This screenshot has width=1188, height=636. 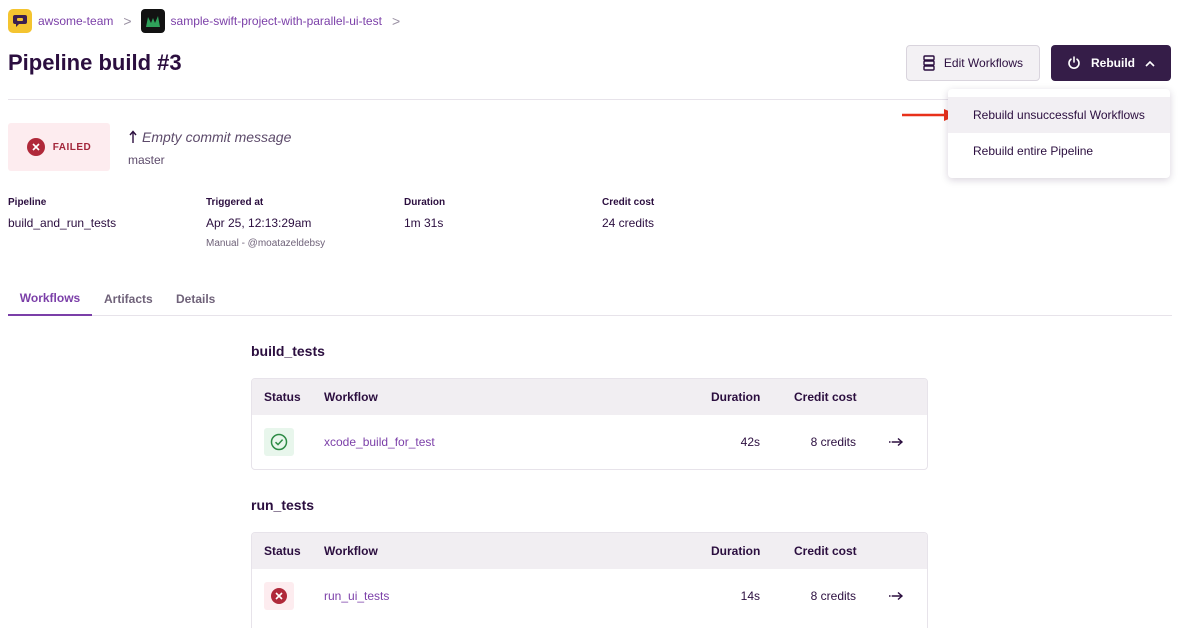 I want to click on workflow-link: run_ui_tests, so click(x=357, y=596).